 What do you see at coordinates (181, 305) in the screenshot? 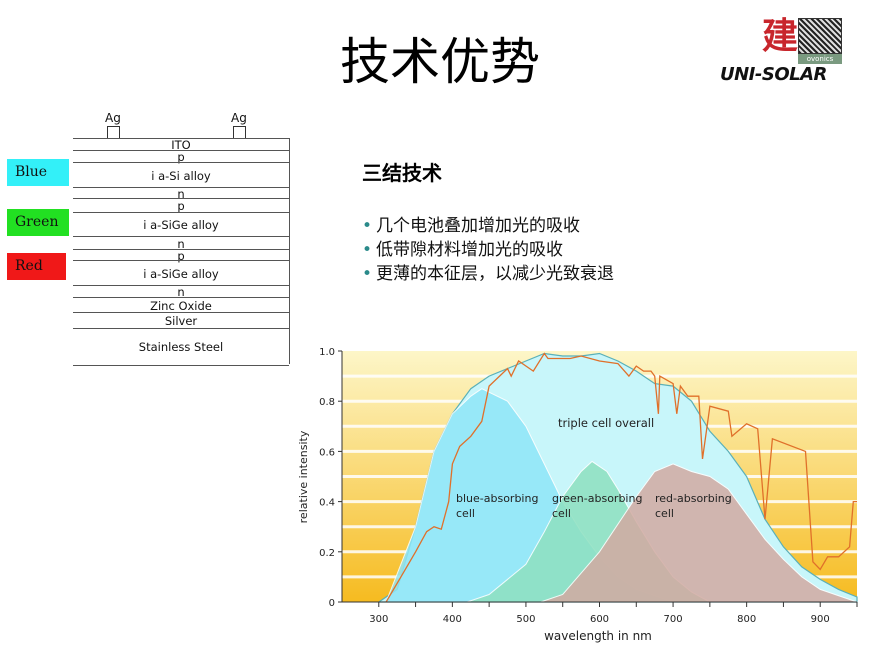
I see `layer: Zinc Oxide` at bounding box center [181, 305].